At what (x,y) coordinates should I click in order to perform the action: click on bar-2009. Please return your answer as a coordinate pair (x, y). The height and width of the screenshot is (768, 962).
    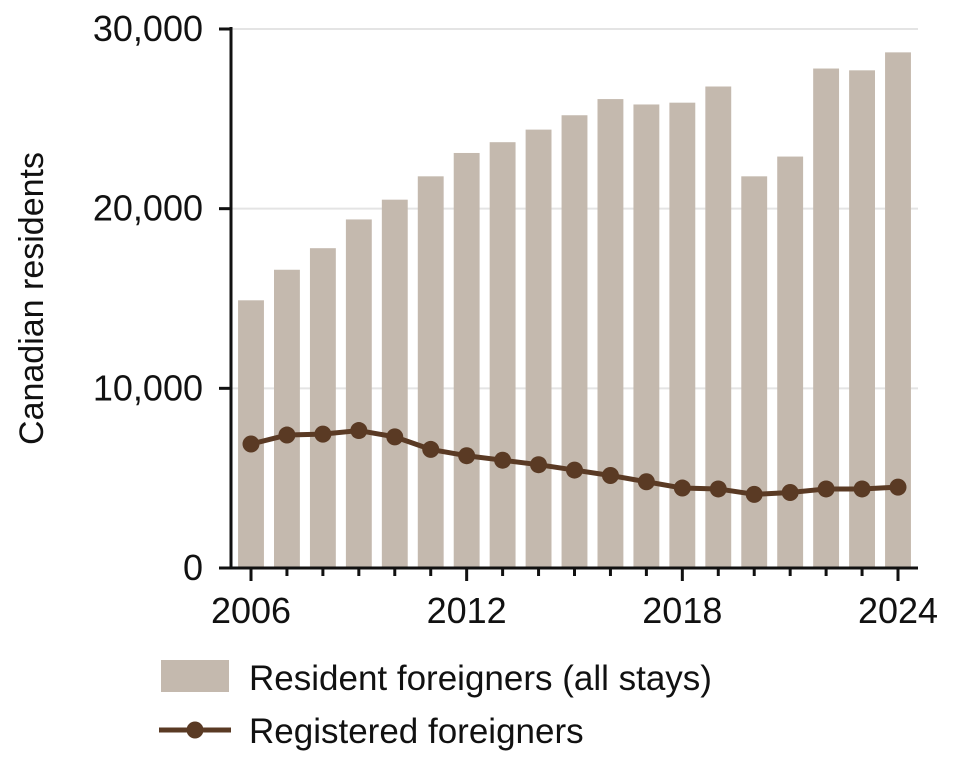
    Looking at the image, I should click on (358, 394).